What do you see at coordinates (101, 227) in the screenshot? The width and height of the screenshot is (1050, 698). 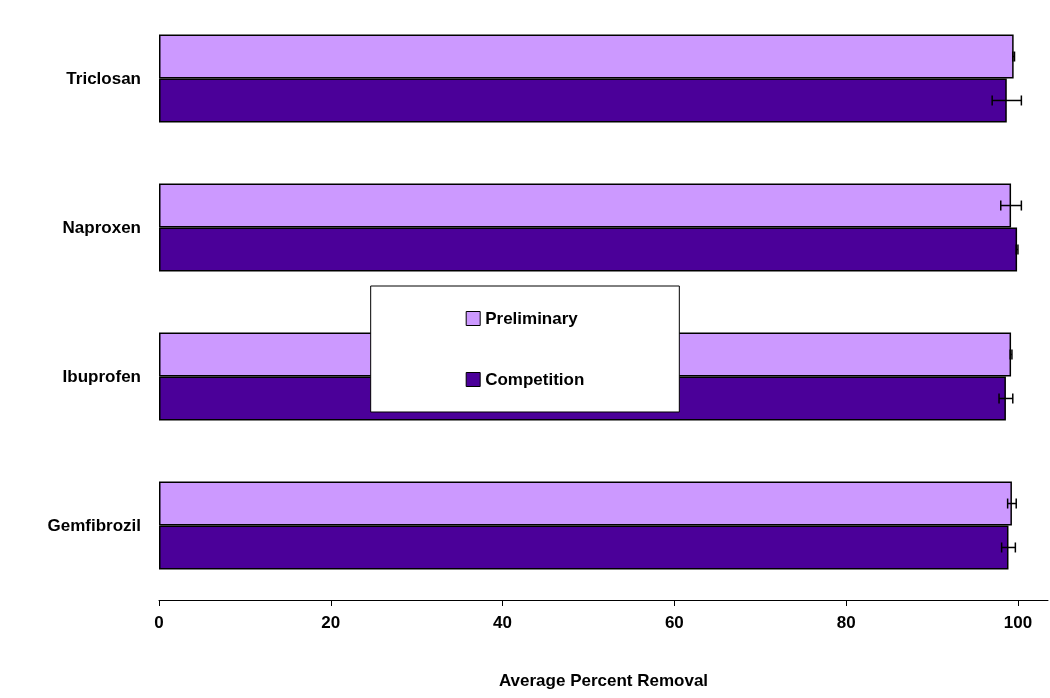 I see `y-tick-label: Naproxen` at bounding box center [101, 227].